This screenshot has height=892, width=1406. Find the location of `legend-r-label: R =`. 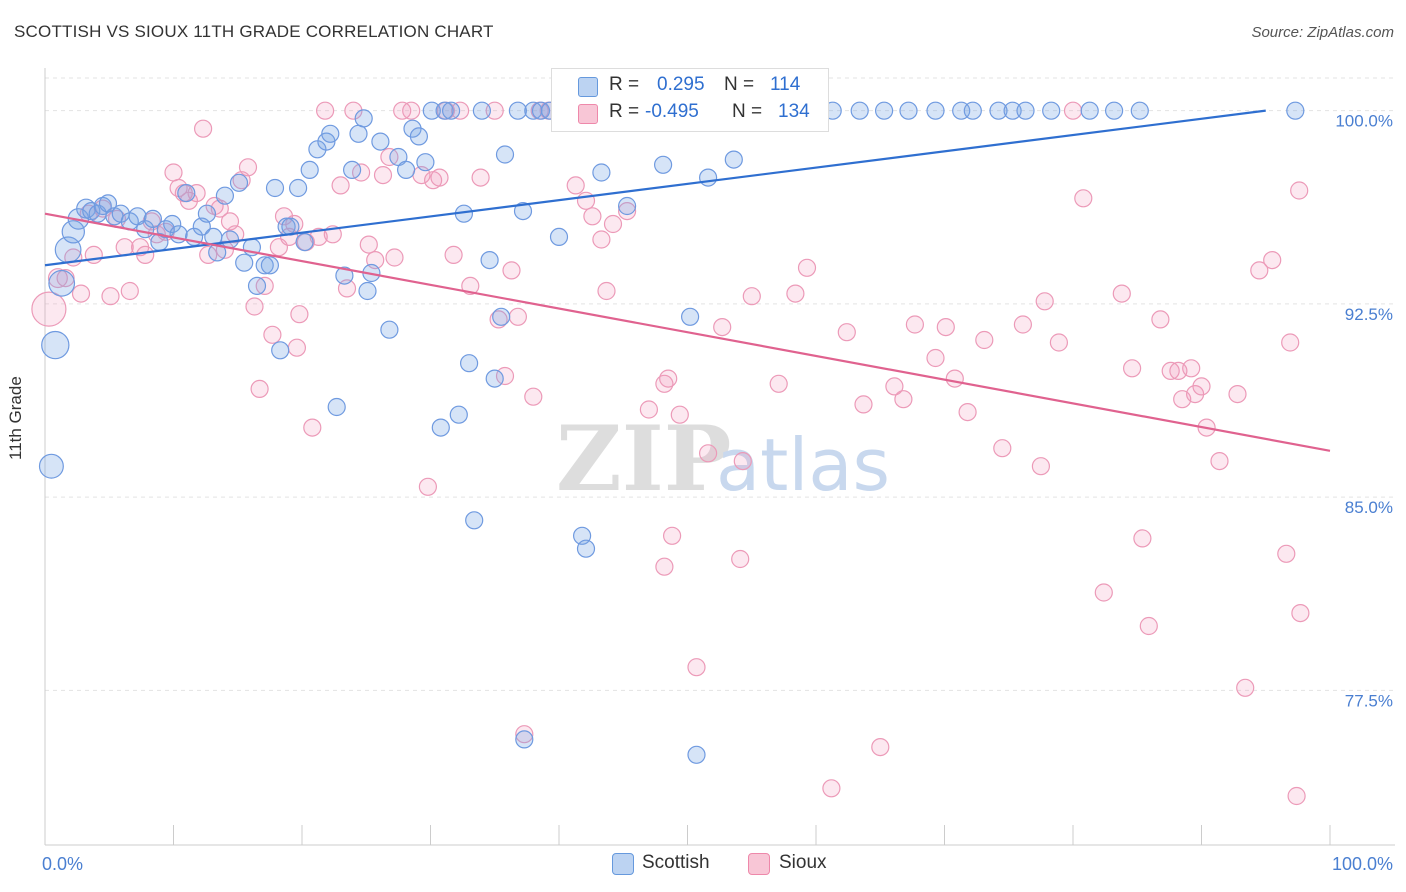

legend-r-label: R = is located at coordinates (624, 111).